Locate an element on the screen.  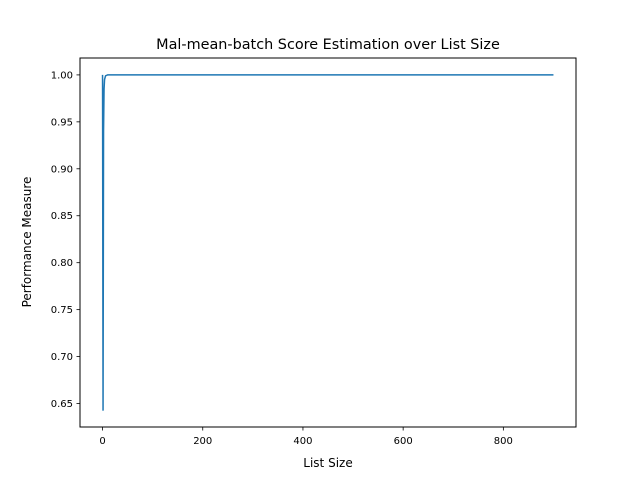
x-tick-label: 800 is located at coordinates (503, 441).